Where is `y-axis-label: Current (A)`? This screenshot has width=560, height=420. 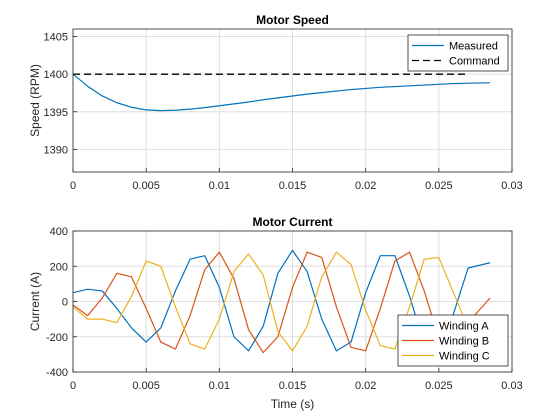
y-axis-label: Current (A) is located at coordinates (35, 301).